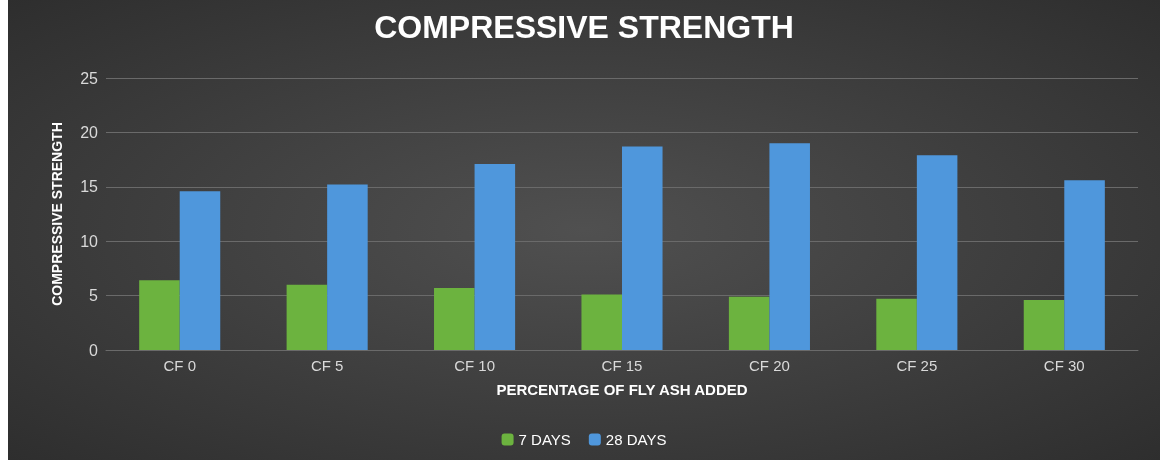 The image size is (1171, 470). I want to click on y-tick-label: 10, so click(89, 241).